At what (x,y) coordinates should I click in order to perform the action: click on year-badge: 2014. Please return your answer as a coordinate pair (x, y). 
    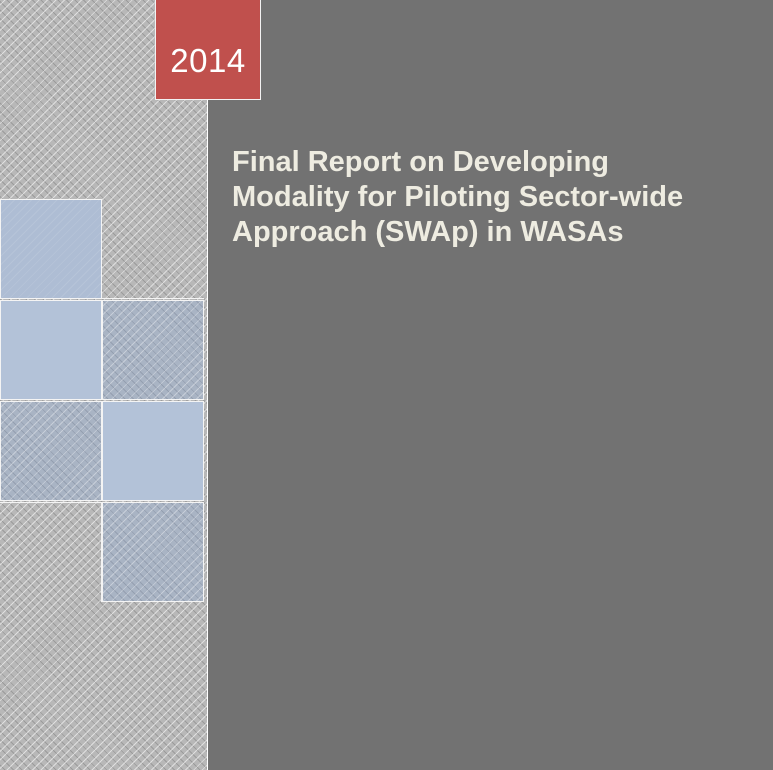
    Looking at the image, I should click on (208, 50).